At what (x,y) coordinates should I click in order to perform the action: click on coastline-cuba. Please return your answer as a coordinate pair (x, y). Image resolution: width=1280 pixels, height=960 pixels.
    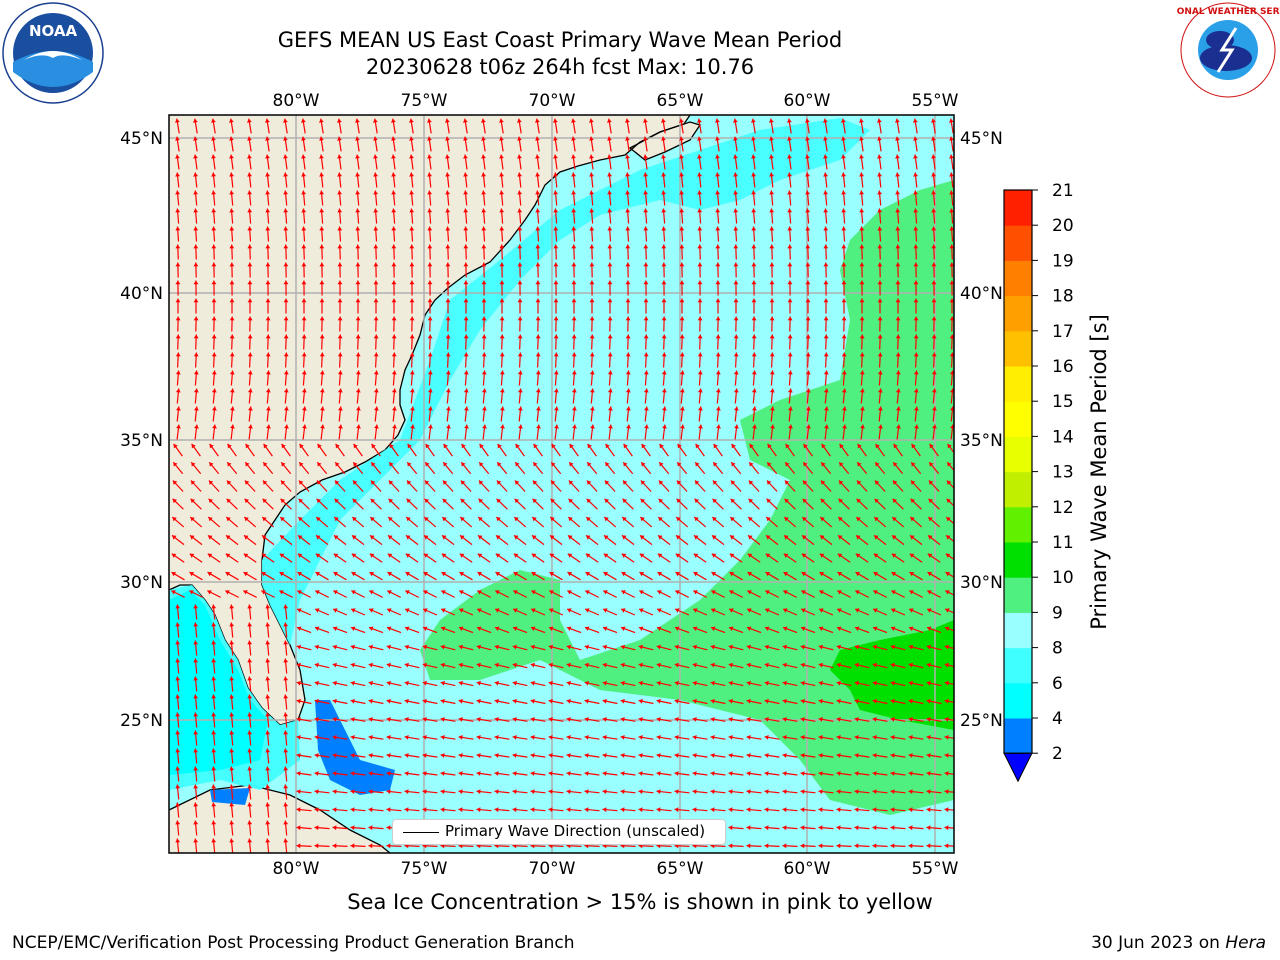
    Looking at the image, I should click on (280, 818).